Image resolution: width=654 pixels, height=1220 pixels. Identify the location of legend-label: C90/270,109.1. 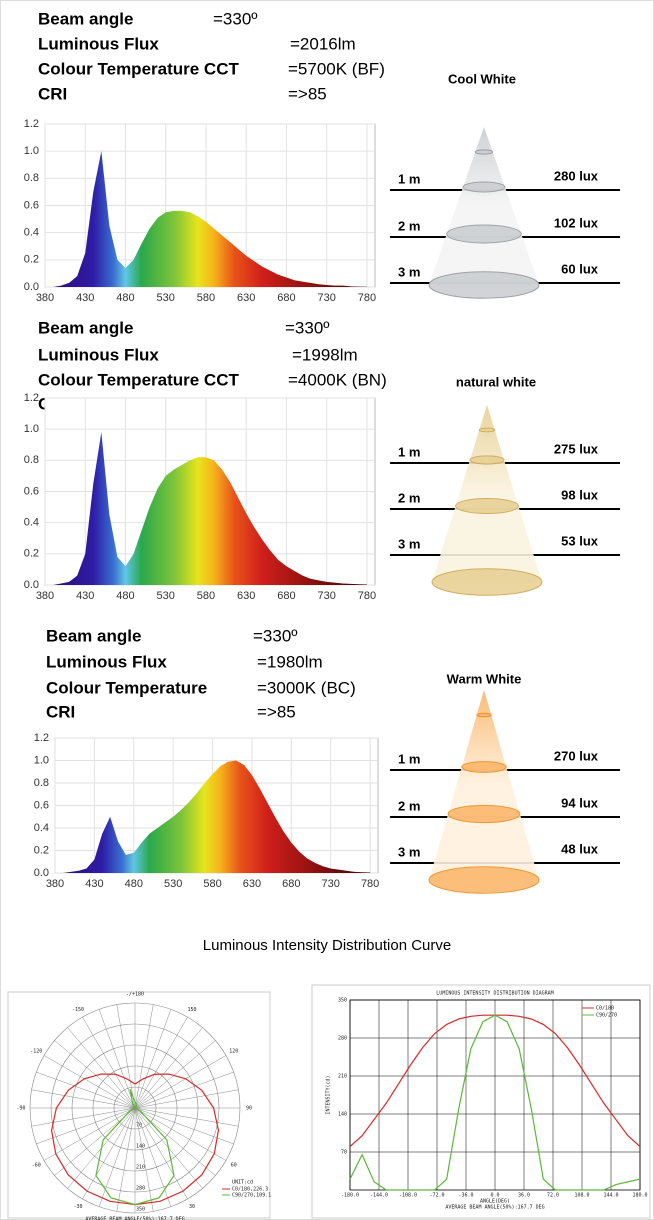
(251, 1196).